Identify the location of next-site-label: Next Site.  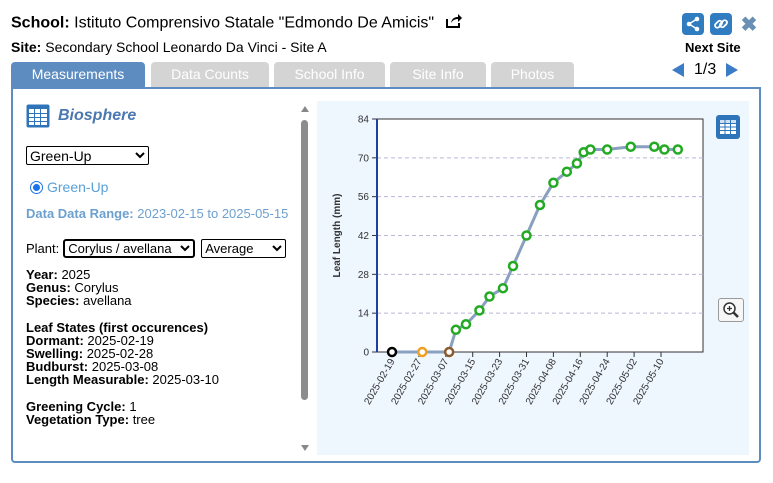
(713, 47).